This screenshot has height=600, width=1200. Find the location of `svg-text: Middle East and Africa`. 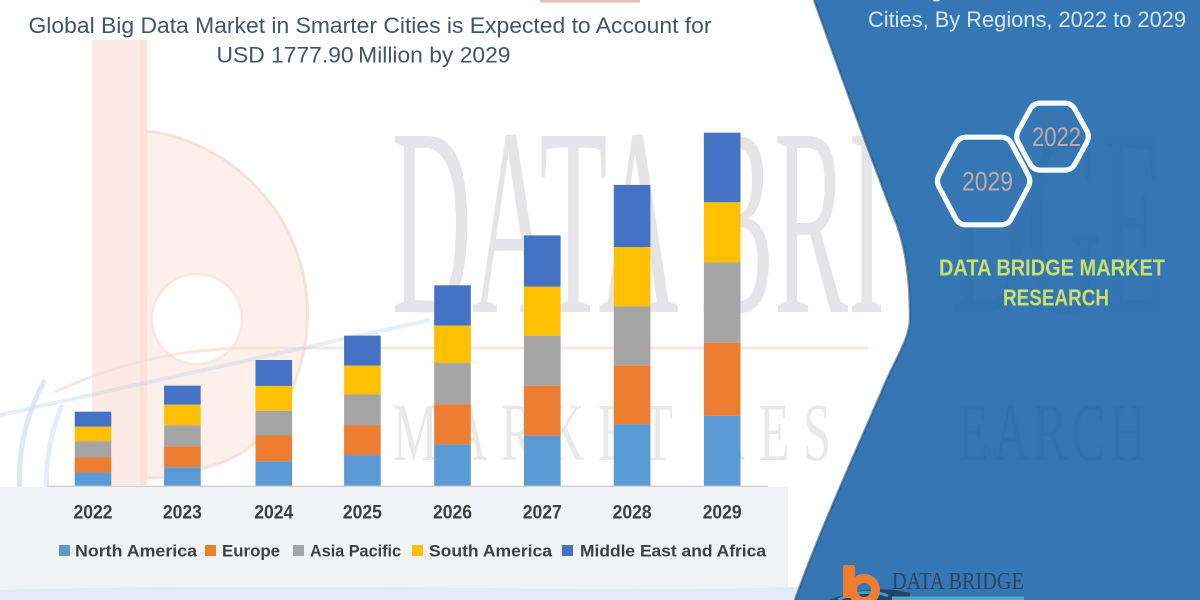

svg-text: Middle East and Africa is located at coordinates (673, 551).